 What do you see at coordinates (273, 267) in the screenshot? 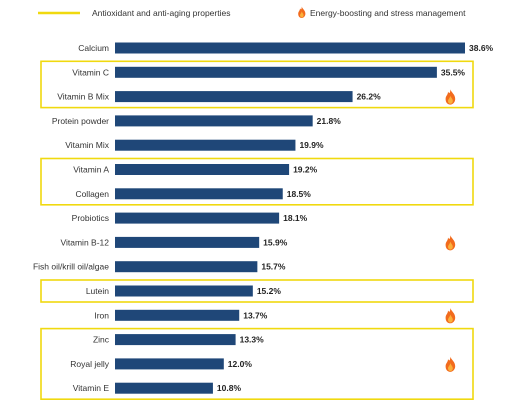
I see `value-label-10: 15.7%` at bounding box center [273, 267].